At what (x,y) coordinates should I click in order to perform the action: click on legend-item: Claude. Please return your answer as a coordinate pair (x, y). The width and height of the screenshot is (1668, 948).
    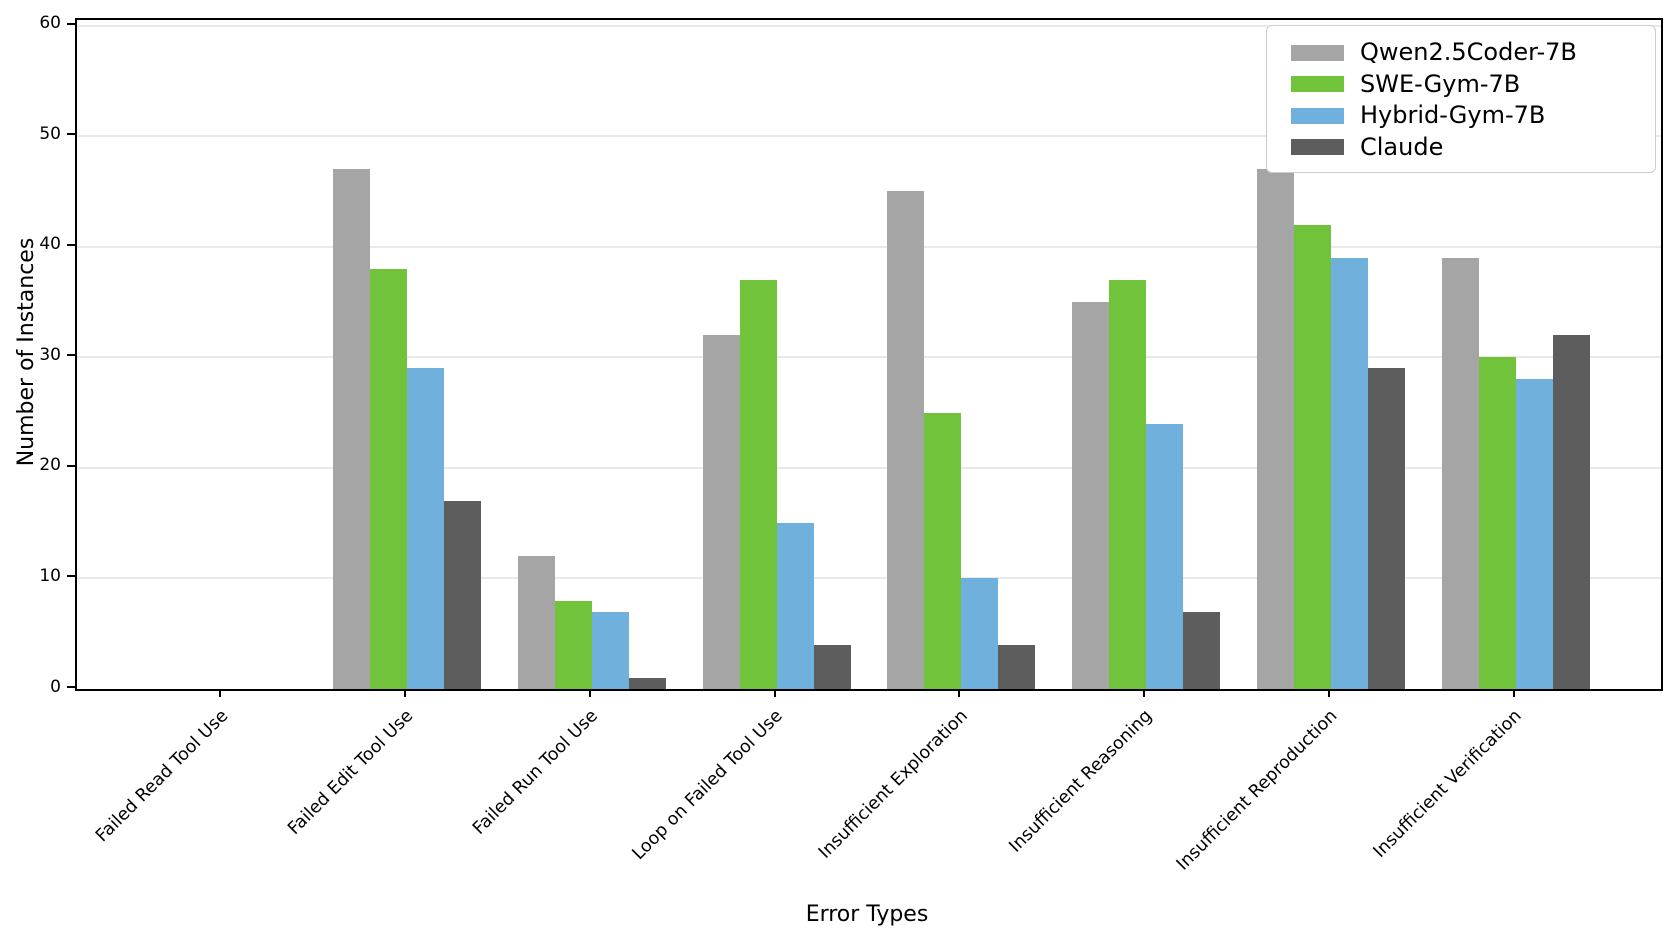
    Looking at the image, I should click on (1473, 148).